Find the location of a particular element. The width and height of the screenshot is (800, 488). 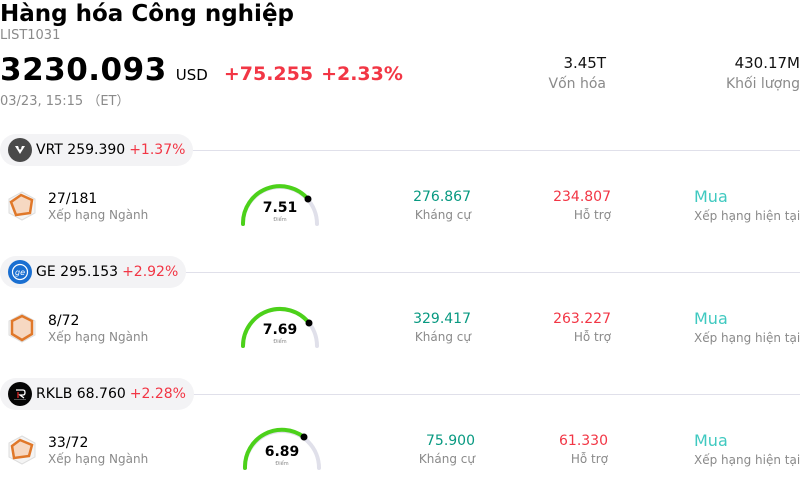

support: 263.227 Hỗ trợ is located at coordinates (582, 328).